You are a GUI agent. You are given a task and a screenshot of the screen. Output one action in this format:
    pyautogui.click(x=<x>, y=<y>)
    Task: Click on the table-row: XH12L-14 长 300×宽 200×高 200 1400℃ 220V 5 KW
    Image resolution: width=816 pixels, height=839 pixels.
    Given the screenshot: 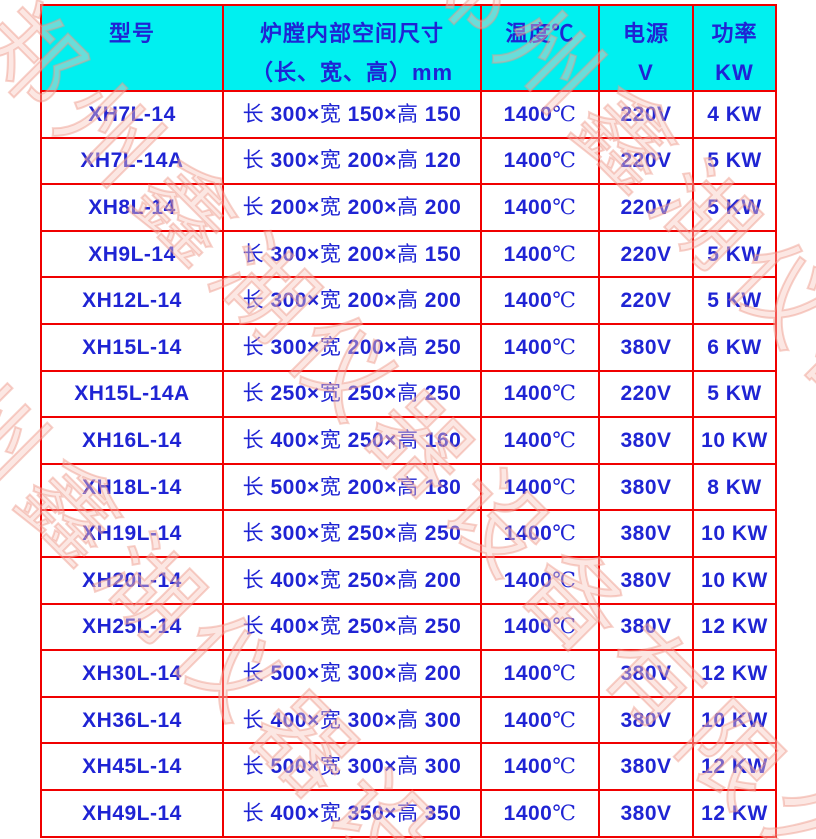 What is the action you would take?
    pyautogui.click(x=408, y=300)
    